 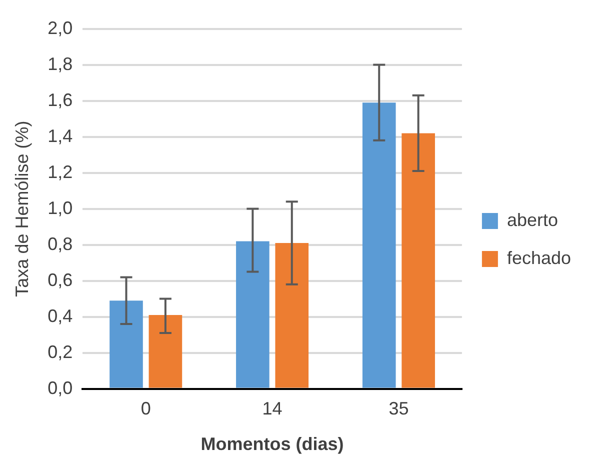 I want to click on y-tick-label: 0,4, so click(x=60, y=316).